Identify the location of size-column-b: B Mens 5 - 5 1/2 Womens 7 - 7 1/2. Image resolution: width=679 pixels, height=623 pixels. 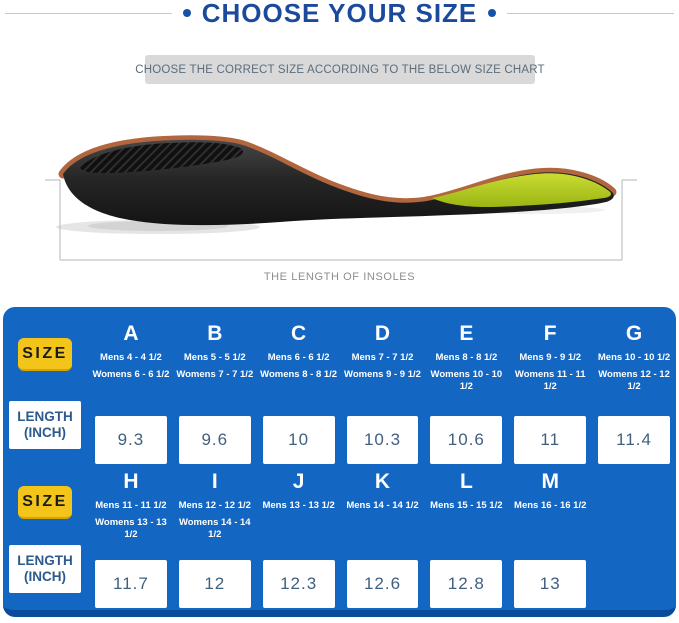
(215, 352).